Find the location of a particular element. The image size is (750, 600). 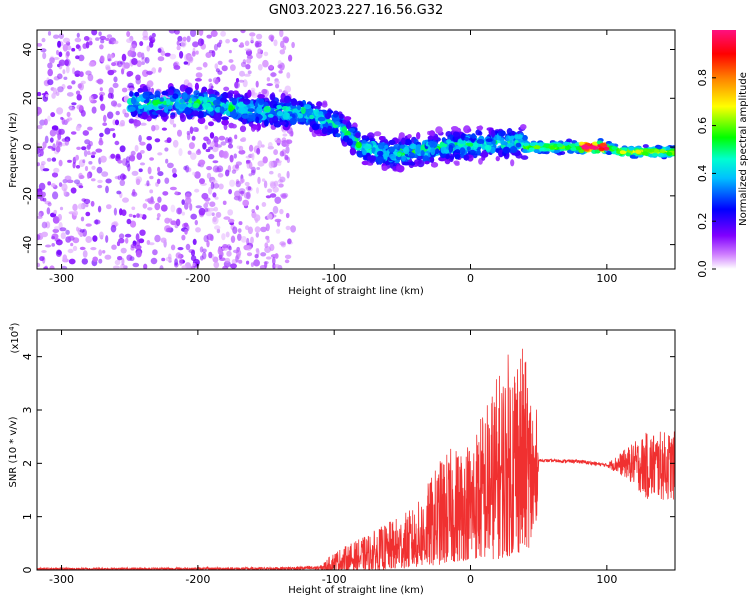

snr-scale-prefix: (x10 is located at coordinates (15, 342).